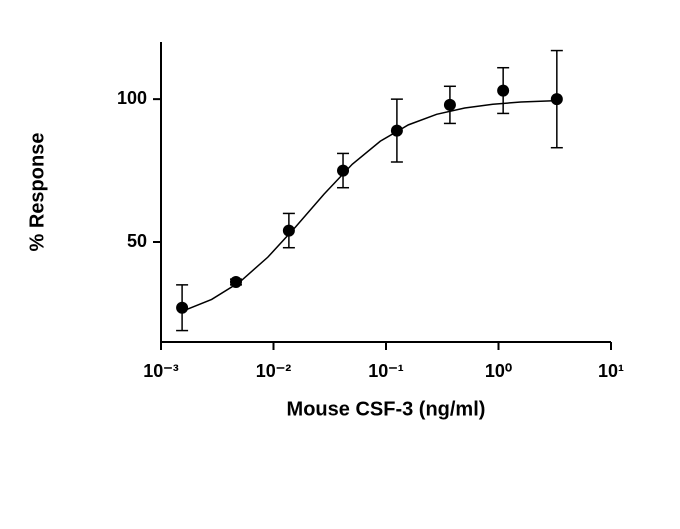 This screenshot has width=680, height=529. I want to click on x-axis-label: Mouse CSF-3 (ng/ml), so click(386, 409).